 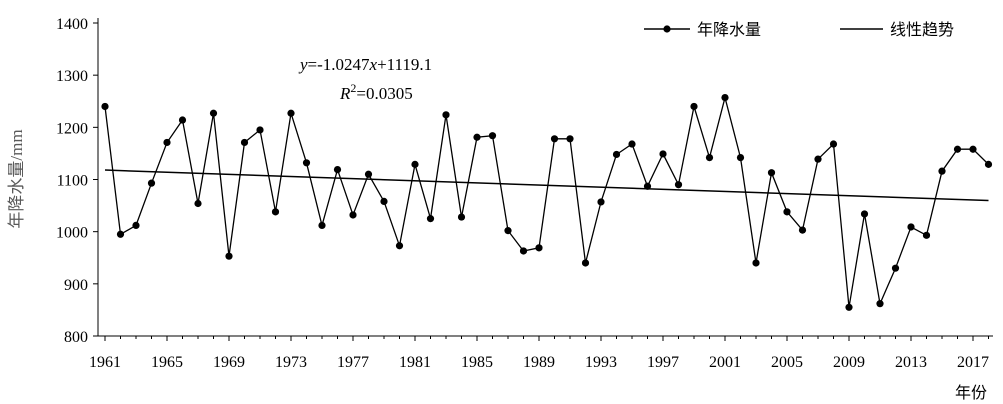 What do you see at coordinates (167, 362) in the screenshot?
I see `x-tick-label: 1965` at bounding box center [167, 362].